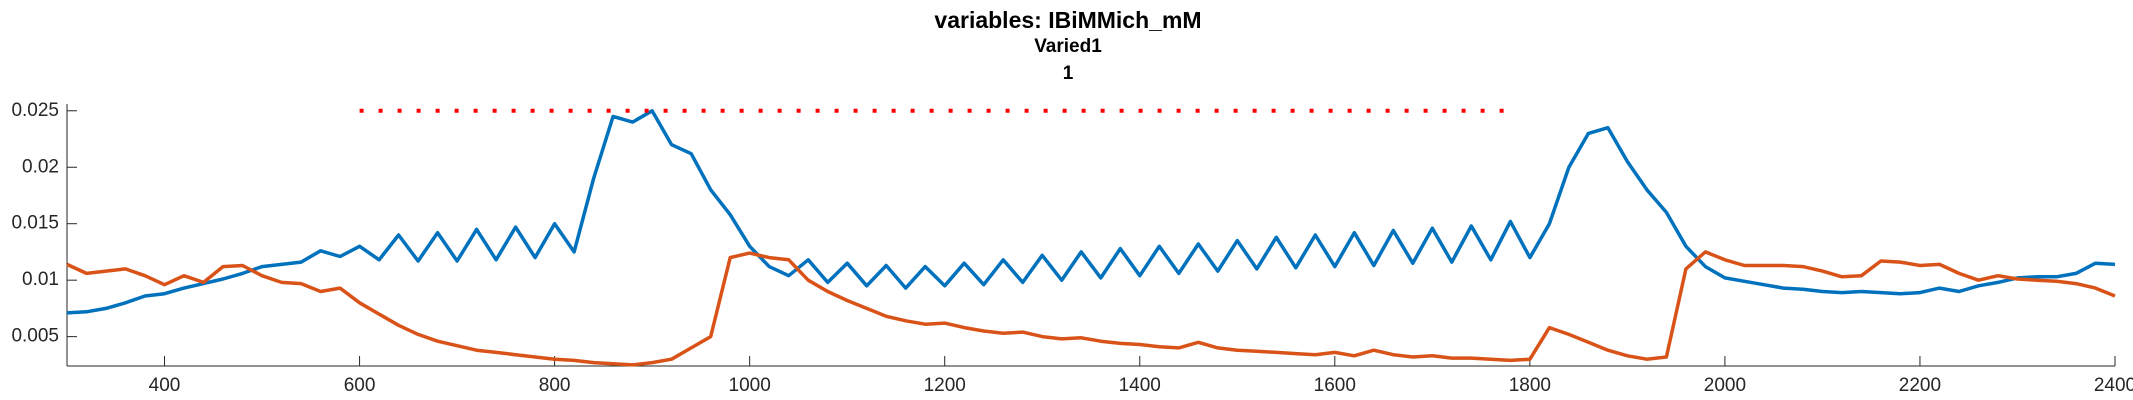 The image size is (2133, 400). What do you see at coordinates (1725, 385) in the screenshot?
I see `x-tick-label: 2000` at bounding box center [1725, 385].